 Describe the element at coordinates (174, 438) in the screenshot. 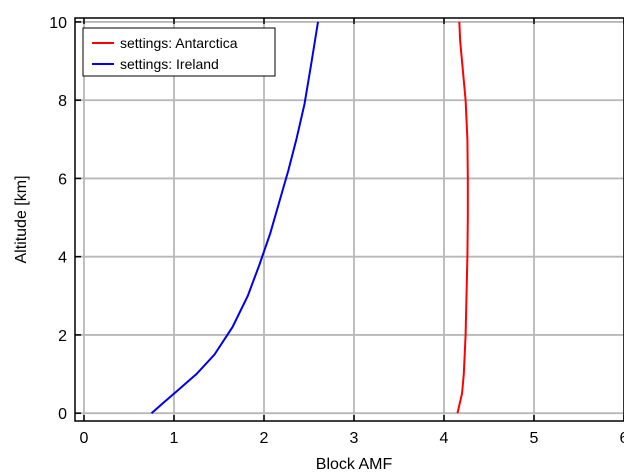

I see `x-tick-label: 1` at that location.